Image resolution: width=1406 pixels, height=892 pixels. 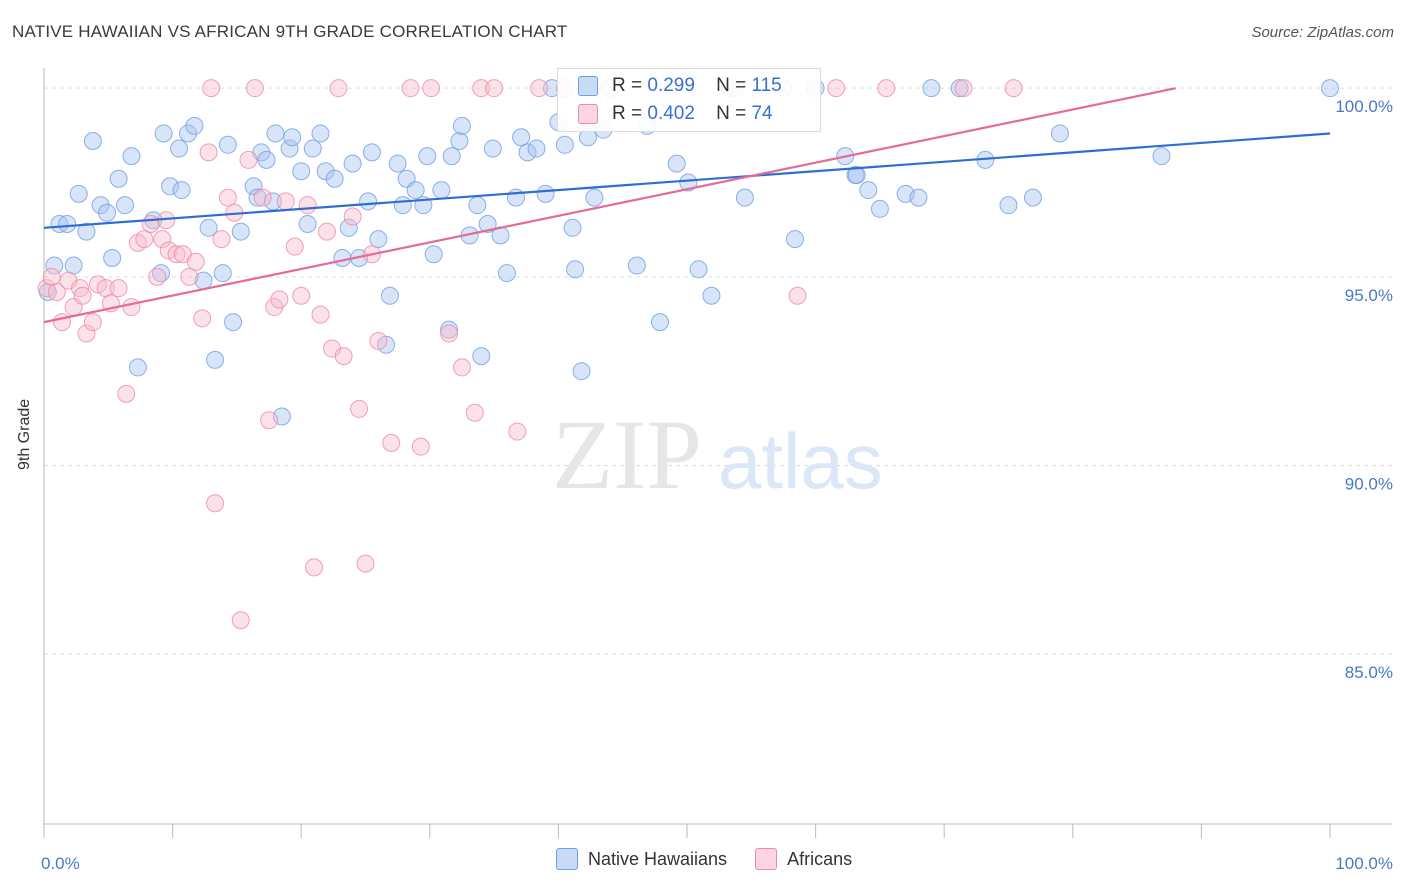 I want to click on y-tick-label: 90.0%, so click(x=1369, y=484).